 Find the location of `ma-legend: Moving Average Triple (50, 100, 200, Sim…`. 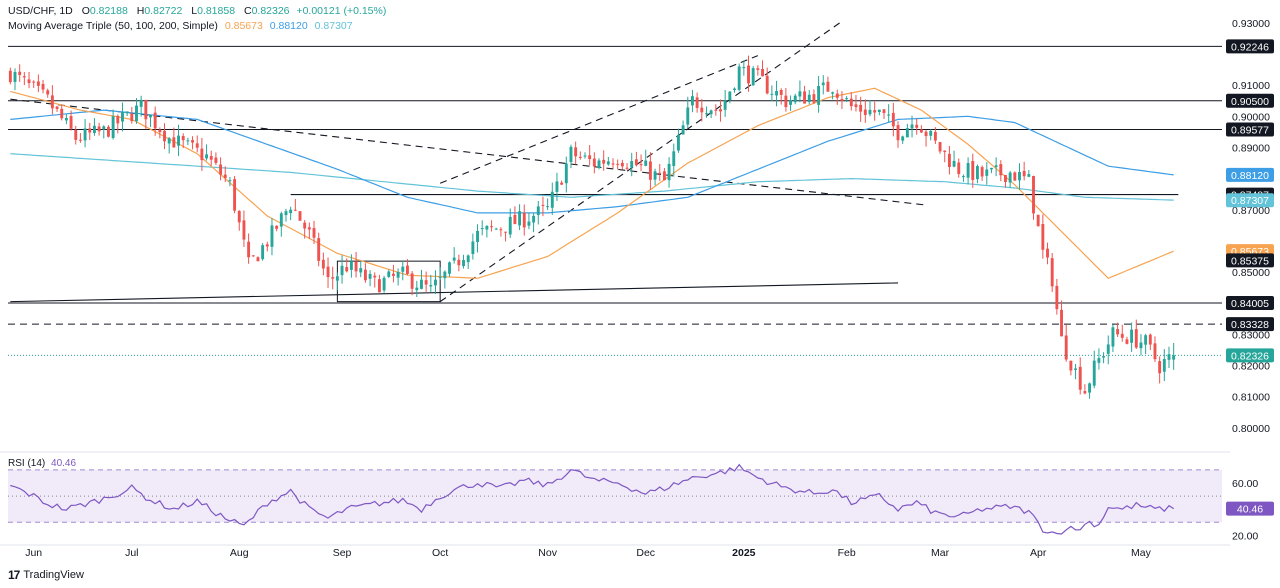

ma-legend: Moving Average Triple (50, 100, 200, Sim… is located at coordinates (180, 26).